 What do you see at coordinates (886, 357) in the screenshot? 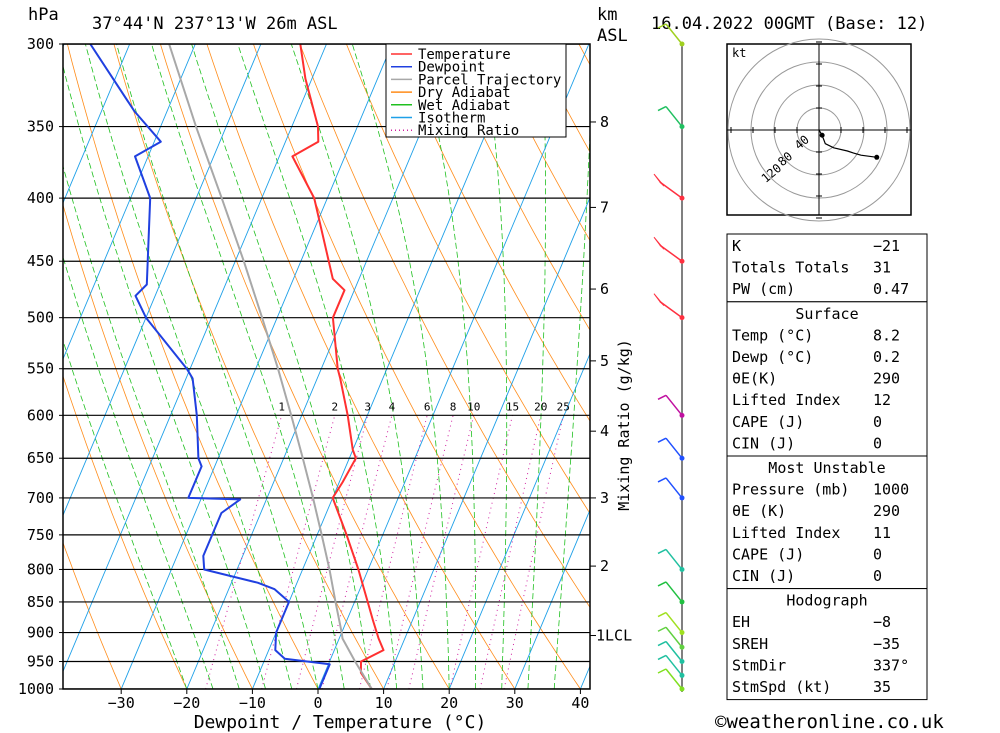
I see `info-row-value: 0.2` at bounding box center [886, 357].